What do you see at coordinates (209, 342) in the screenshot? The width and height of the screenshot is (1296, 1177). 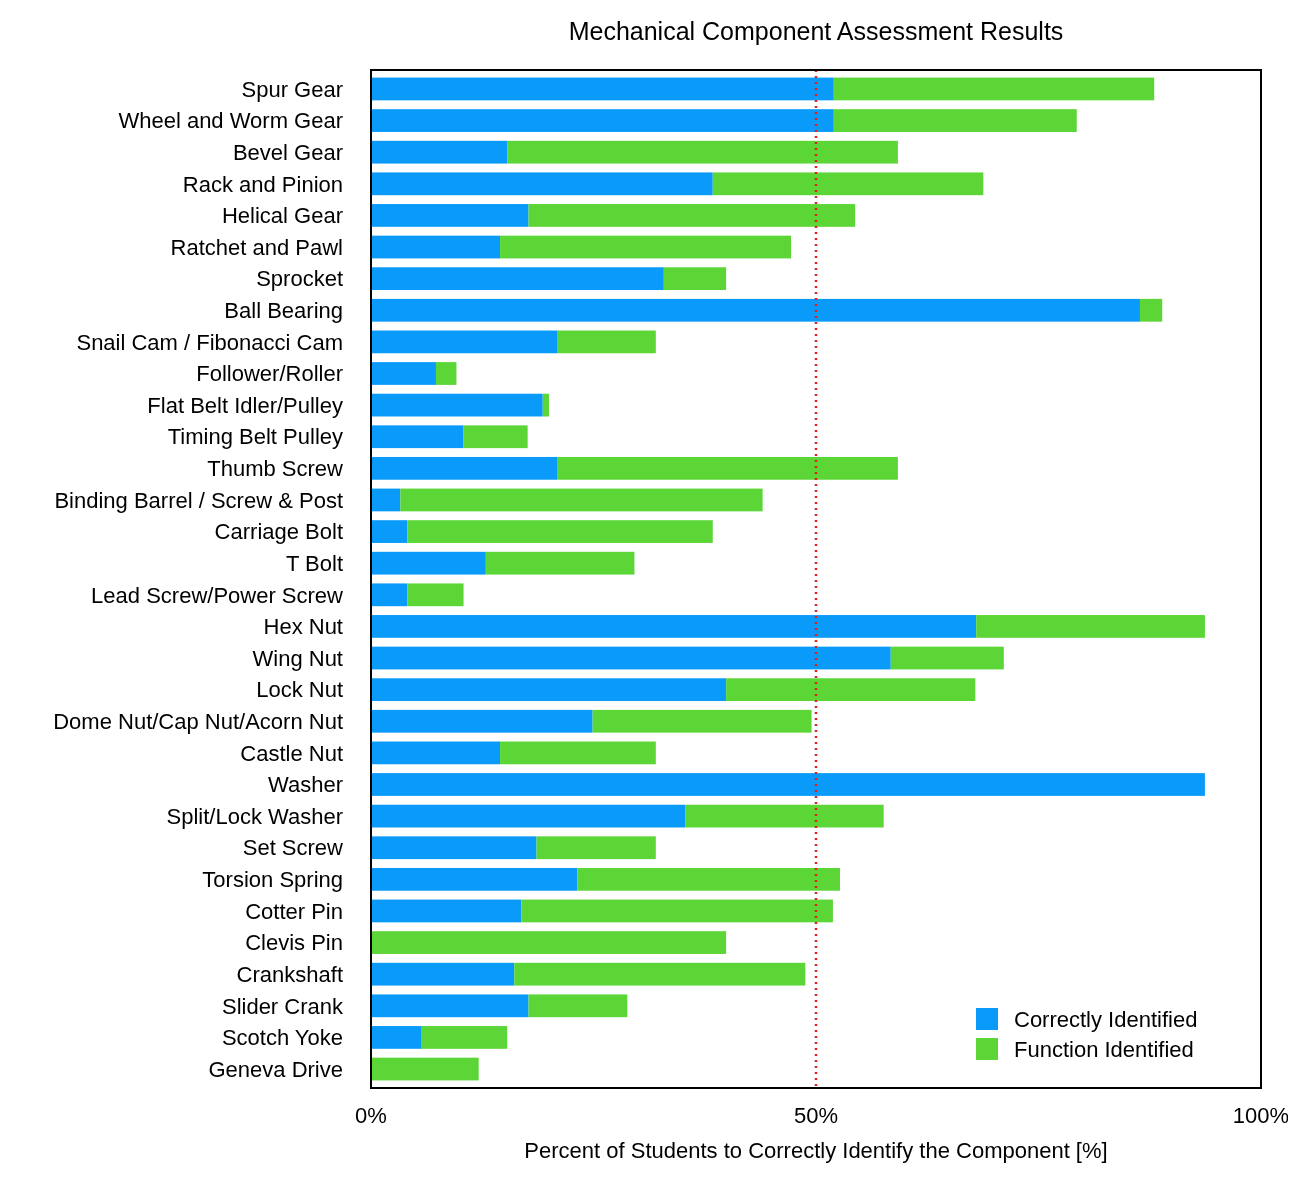 I see `y-tick-label: Snail Cam / Fibonacci Cam` at bounding box center [209, 342].